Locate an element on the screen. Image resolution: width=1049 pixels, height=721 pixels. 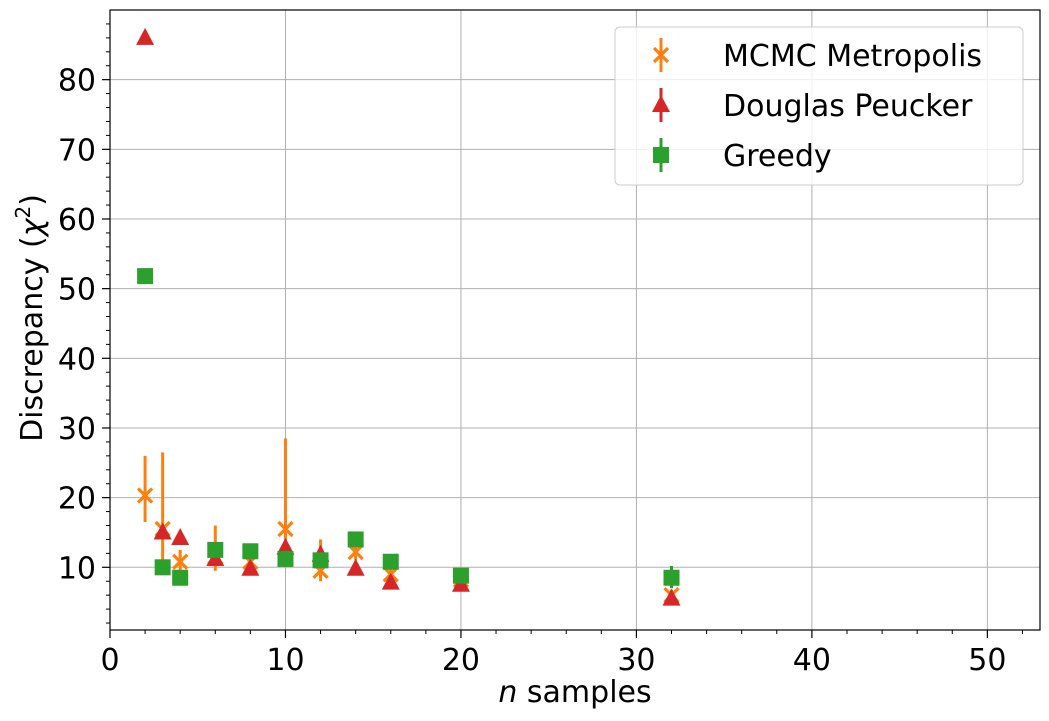
x-axis-label: n samples is located at coordinates (574, 692).